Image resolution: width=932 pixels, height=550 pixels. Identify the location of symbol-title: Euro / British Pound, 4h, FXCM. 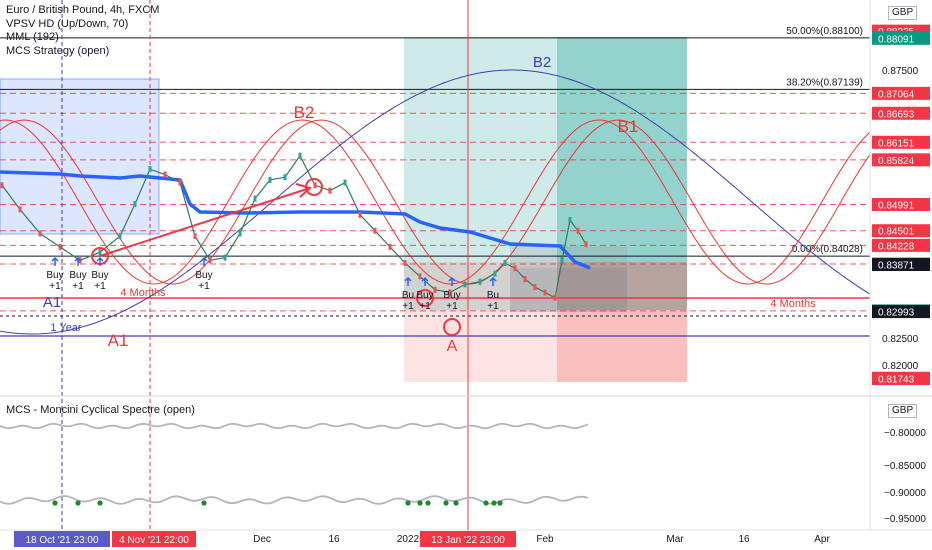
(83, 10).